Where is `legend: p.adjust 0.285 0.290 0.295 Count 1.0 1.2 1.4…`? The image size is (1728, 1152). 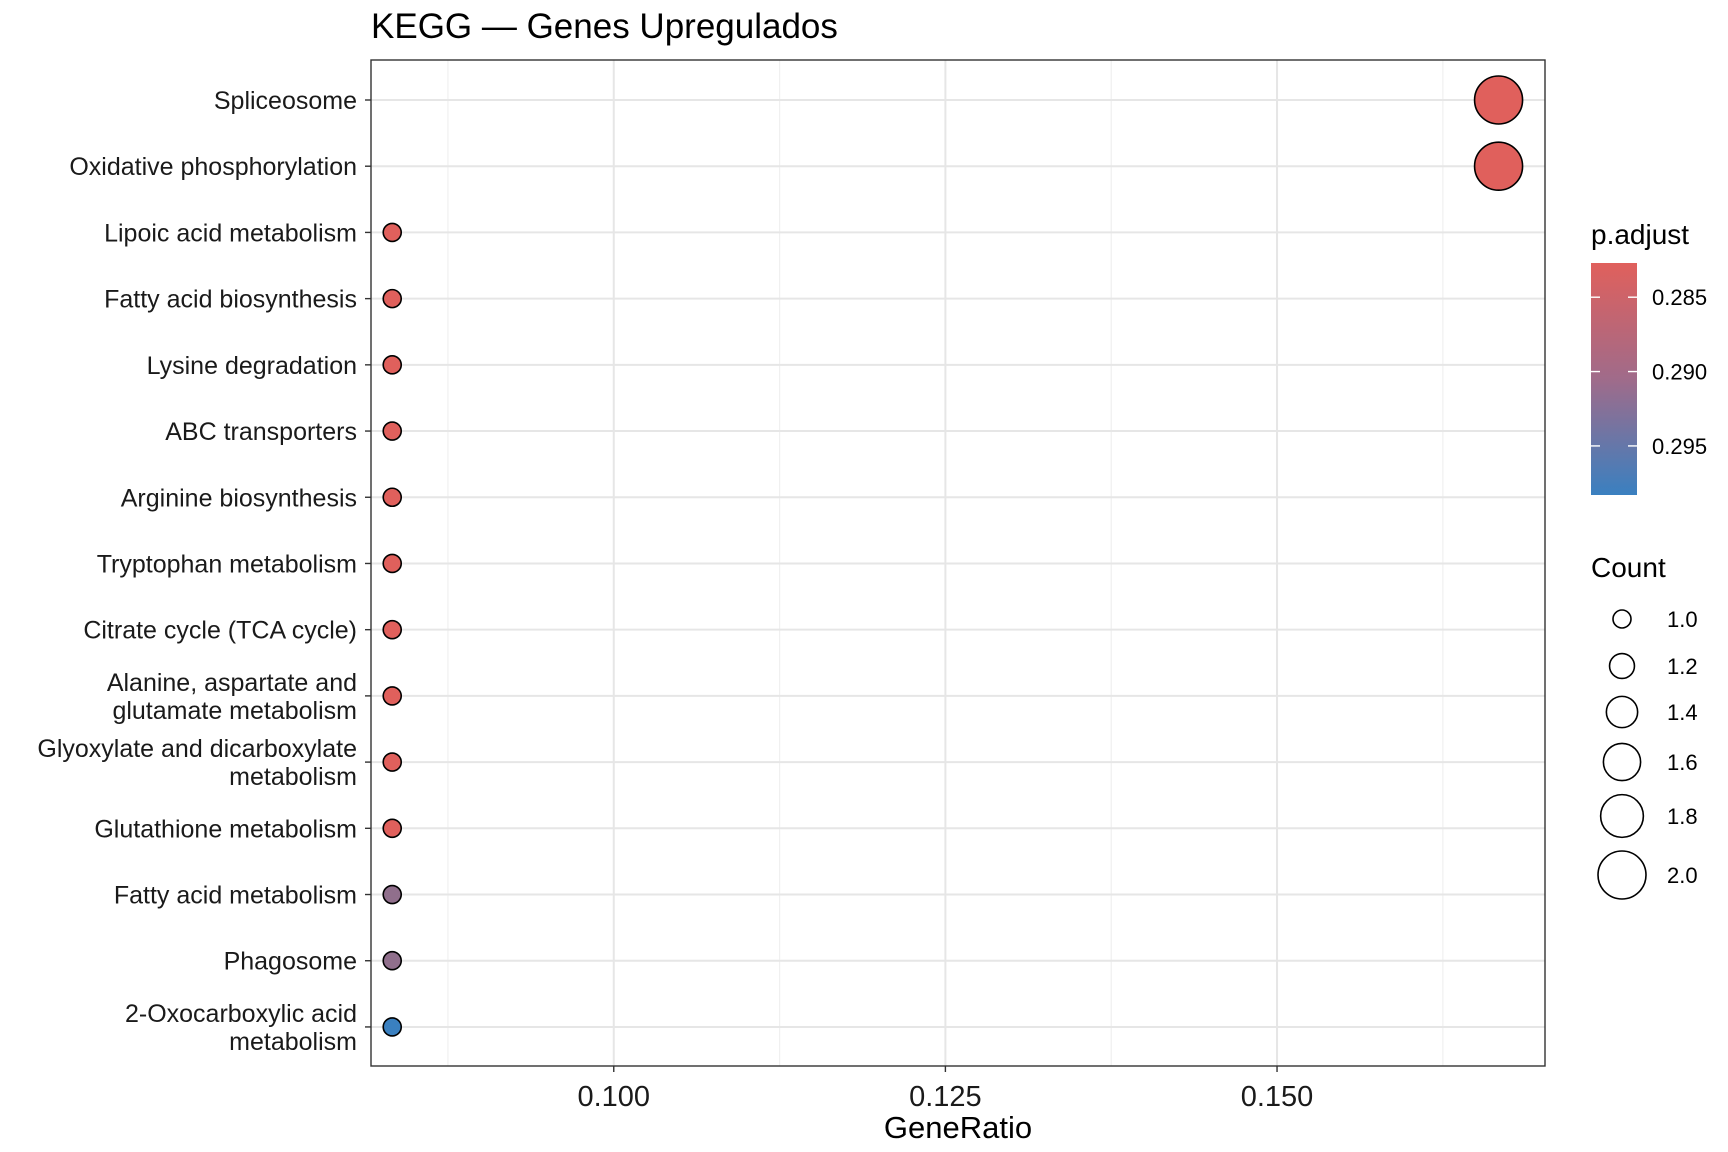 legend: p.adjust 0.285 0.290 0.295 Count 1.0 1.2 1.4… is located at coordinates (1649, 559).